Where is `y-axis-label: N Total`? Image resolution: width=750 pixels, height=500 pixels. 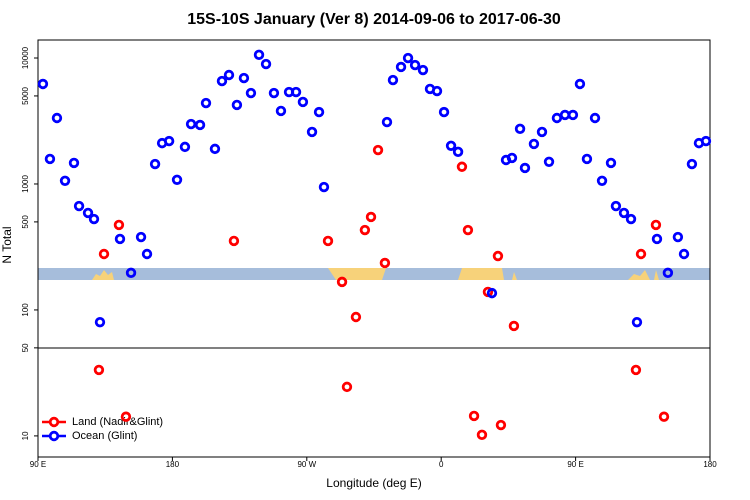
y-axis-label: N Total is located at coordinates (7, 244).